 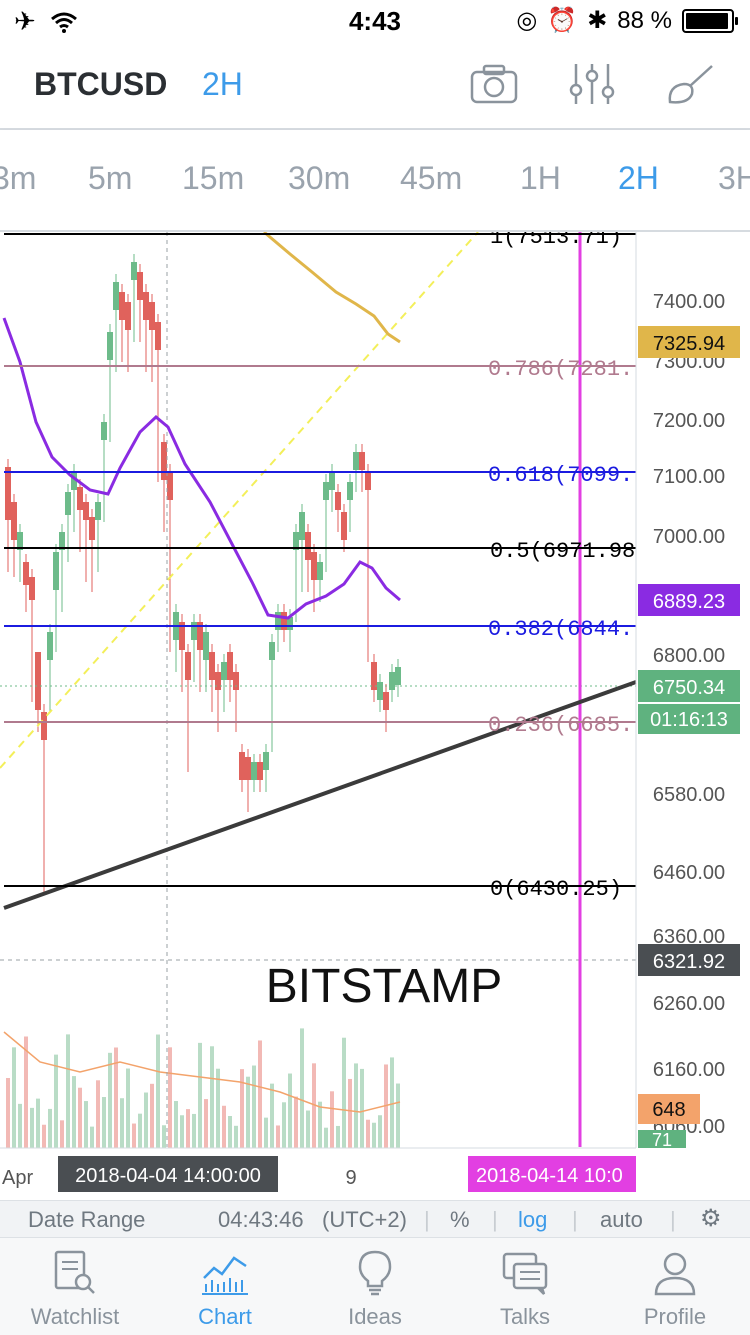 I want to click on timezone-button: (UTC+2), so click(x=364, y=1219).